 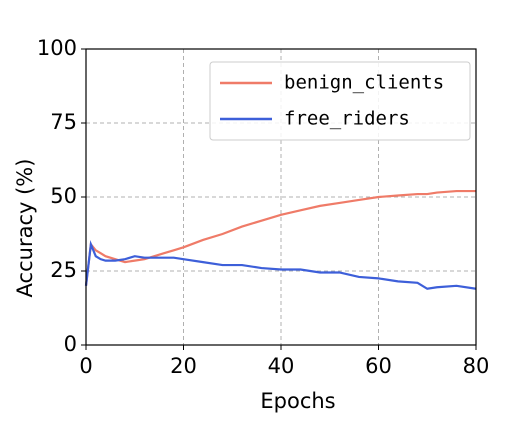 What do you see at coordinates (63, 196) in the screenshot?
I see `y-tick-label: 50` at bounding box center [63, 196].